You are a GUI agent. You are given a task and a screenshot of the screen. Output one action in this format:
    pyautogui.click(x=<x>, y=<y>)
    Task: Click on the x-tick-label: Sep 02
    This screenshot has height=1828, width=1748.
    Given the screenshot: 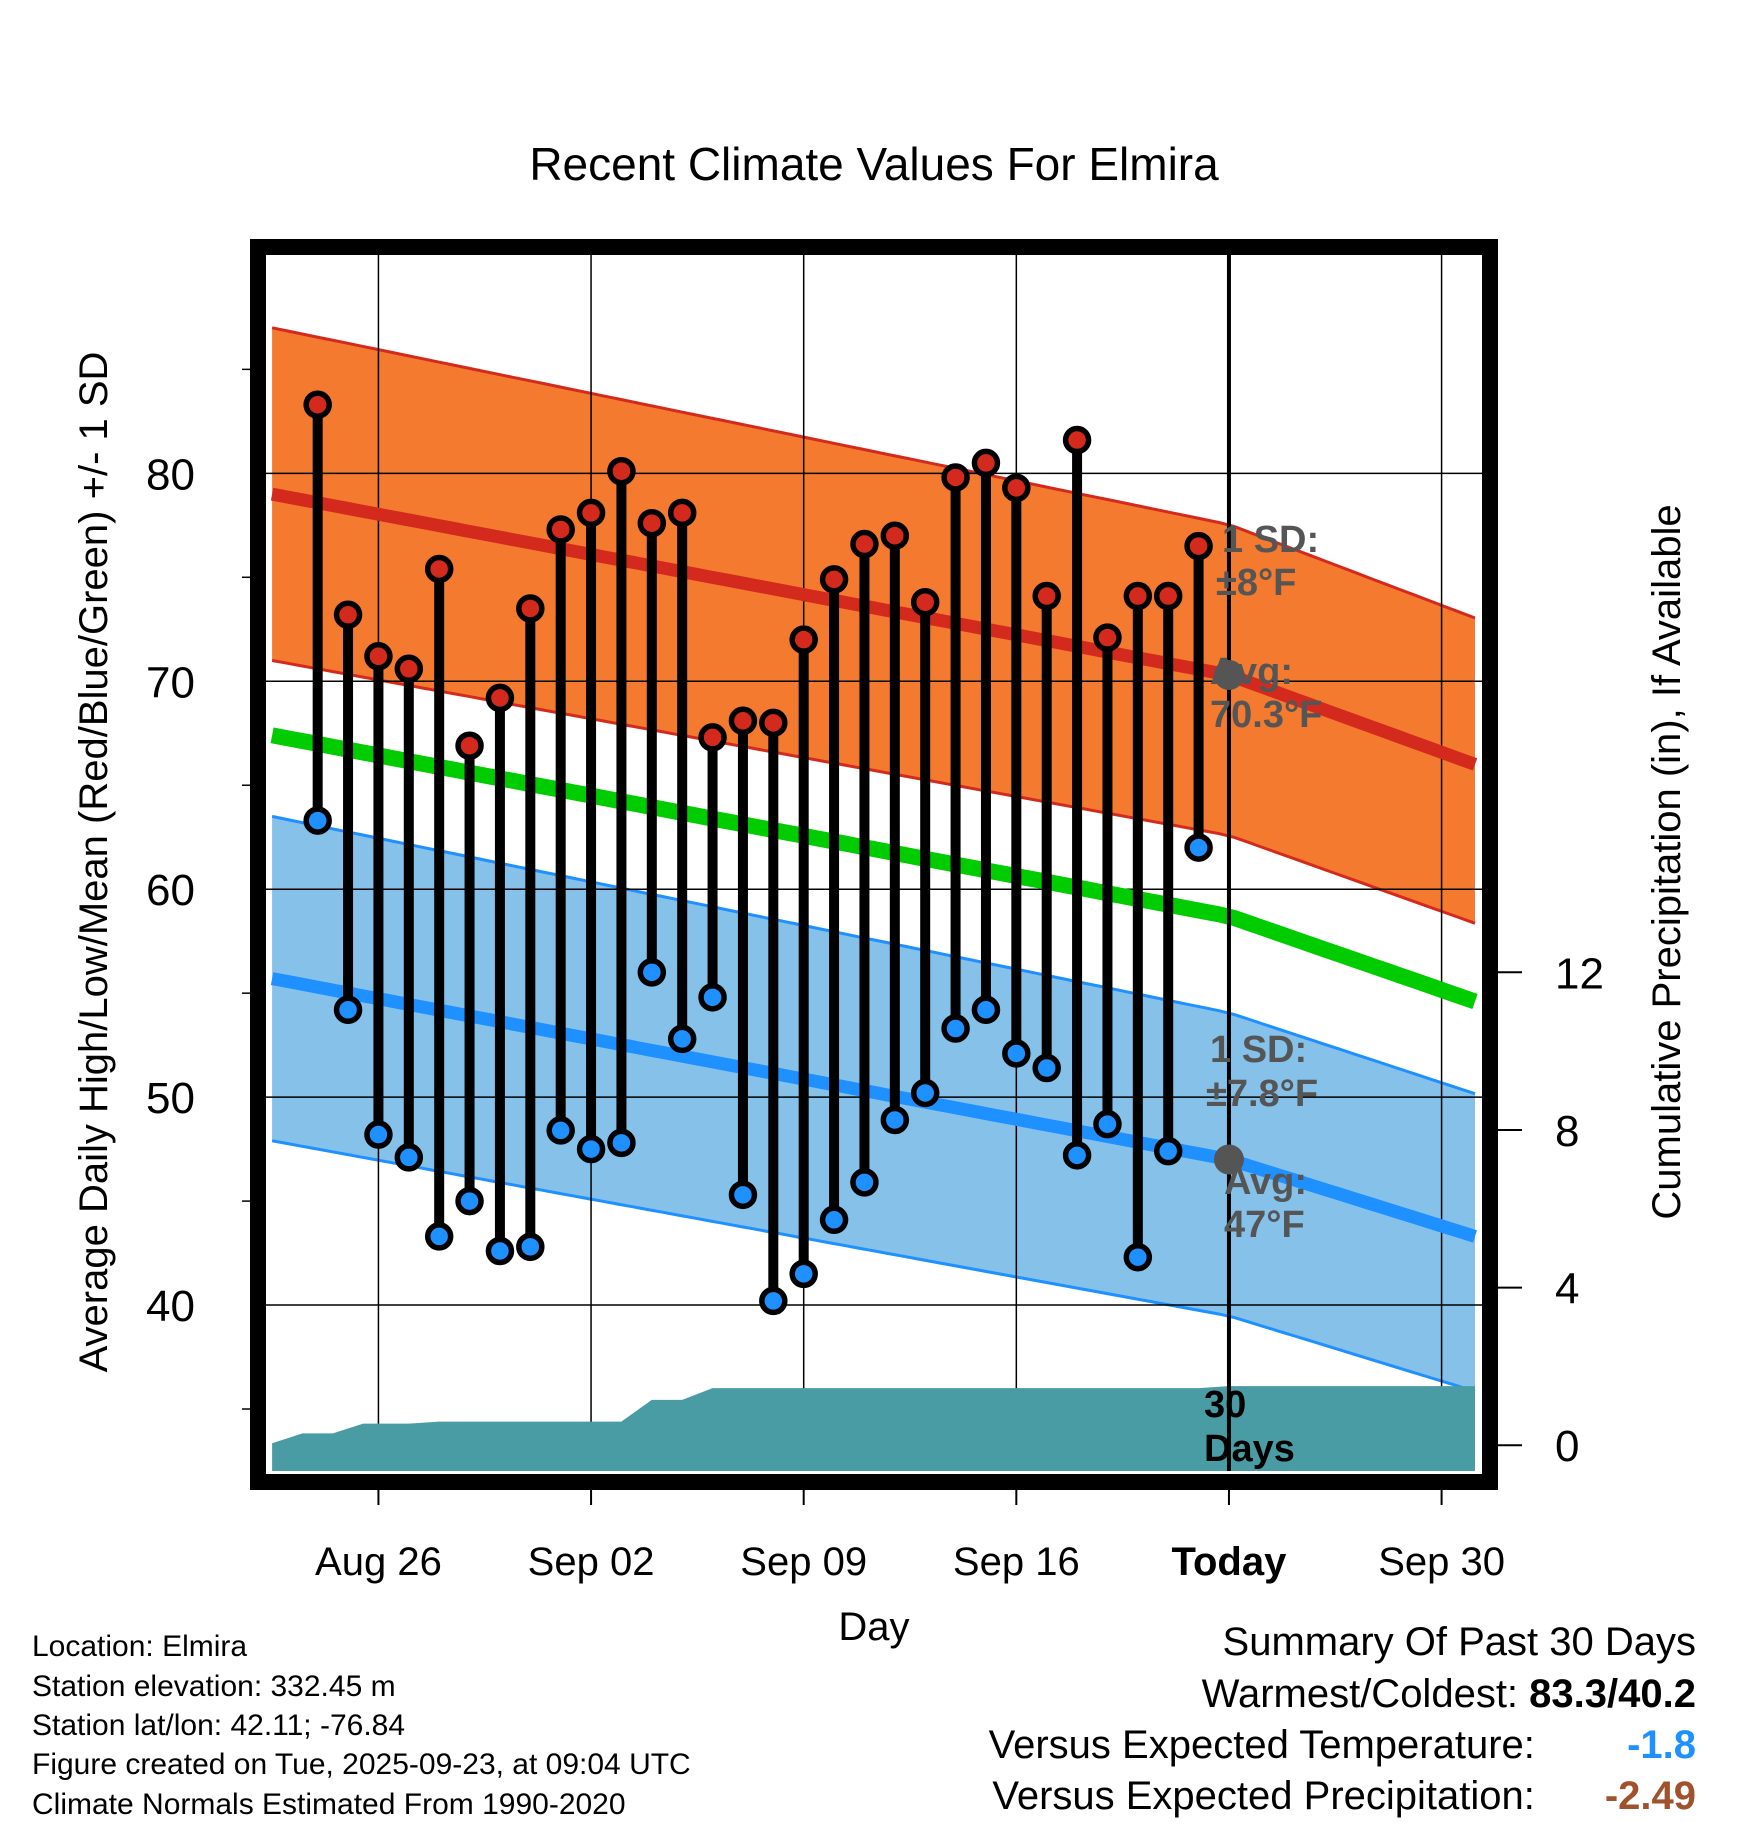 What is the action you would take?
    pyautogui.click(x=591, y=1562)
    